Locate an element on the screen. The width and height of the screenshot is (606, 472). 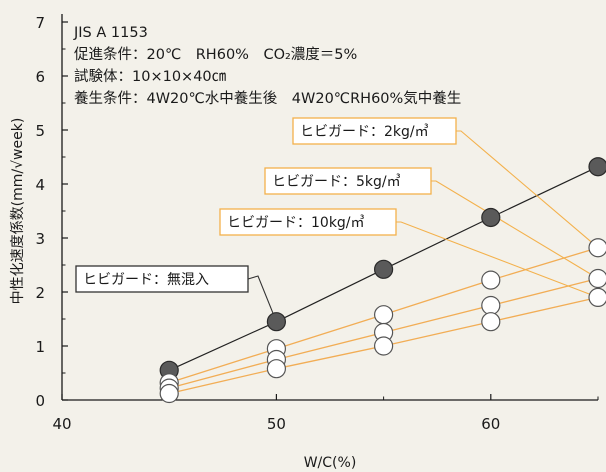
y-tick-label: 7 is located at coordinates (40, 23).